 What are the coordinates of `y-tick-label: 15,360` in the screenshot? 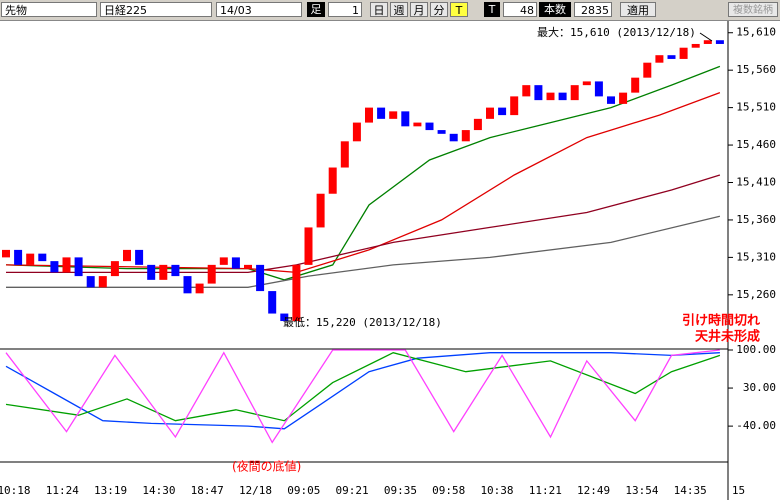 It's located at (756, 219).